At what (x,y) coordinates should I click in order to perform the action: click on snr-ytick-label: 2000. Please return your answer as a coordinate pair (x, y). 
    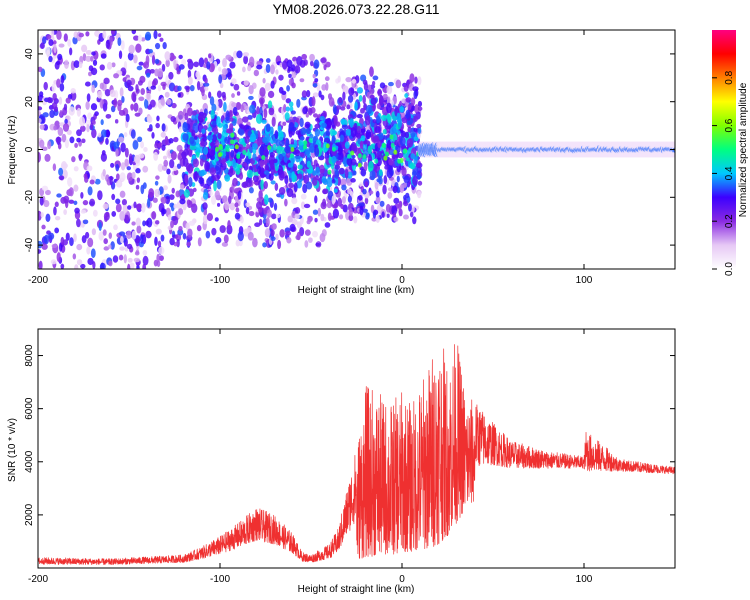
    Looking at the image, I should click on (29, 514).